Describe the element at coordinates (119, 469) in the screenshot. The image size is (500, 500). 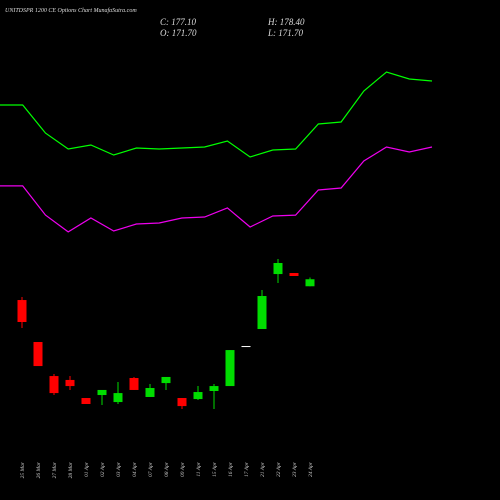
I see `x-tick-label: 03 Apr` at that location.